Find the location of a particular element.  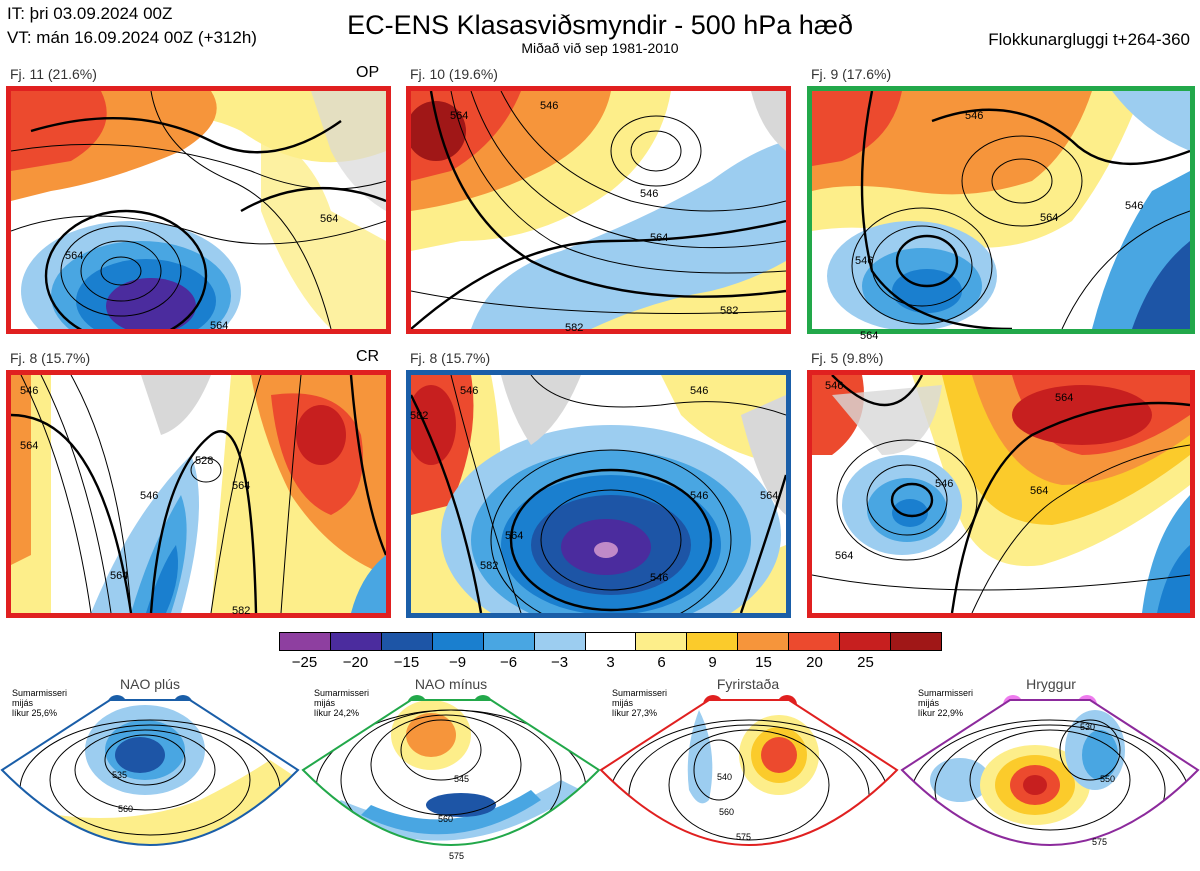

page-subtitle: Miðað við sep 1981-2010 is located at coordinates (600, 48).